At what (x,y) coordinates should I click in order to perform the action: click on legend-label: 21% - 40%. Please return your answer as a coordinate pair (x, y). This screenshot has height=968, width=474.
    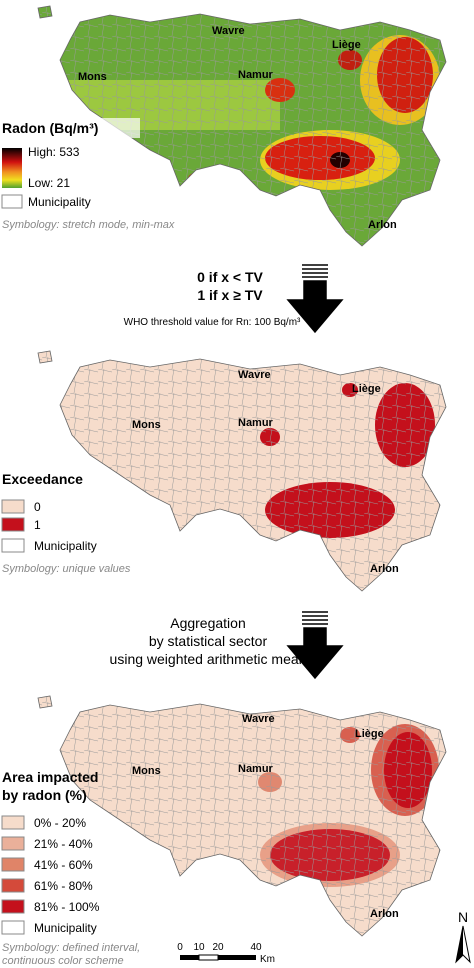
    Looking at the image, I should click on (63, 844).